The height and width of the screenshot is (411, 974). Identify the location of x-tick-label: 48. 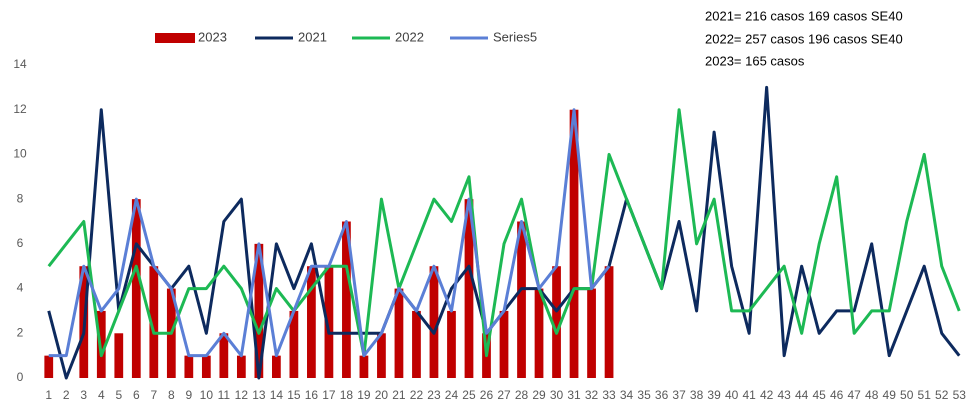
(872, 395).